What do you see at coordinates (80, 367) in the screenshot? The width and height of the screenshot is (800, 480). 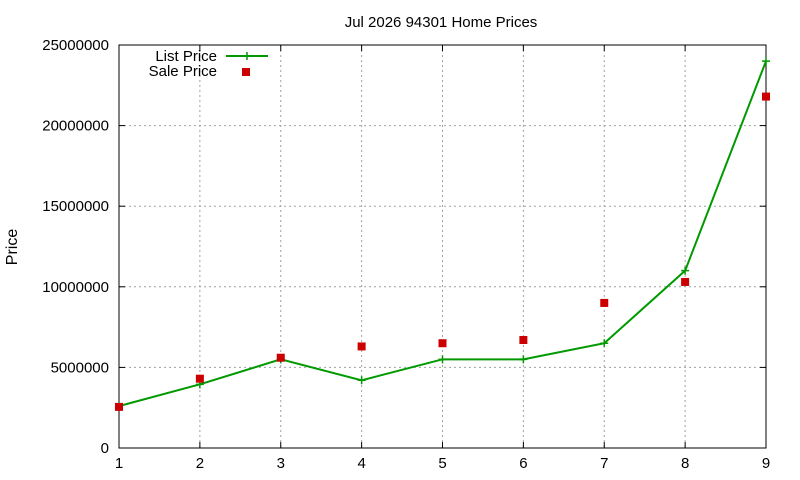 I see `y-tick-label: 5000000` at bounding box center [80, 367].